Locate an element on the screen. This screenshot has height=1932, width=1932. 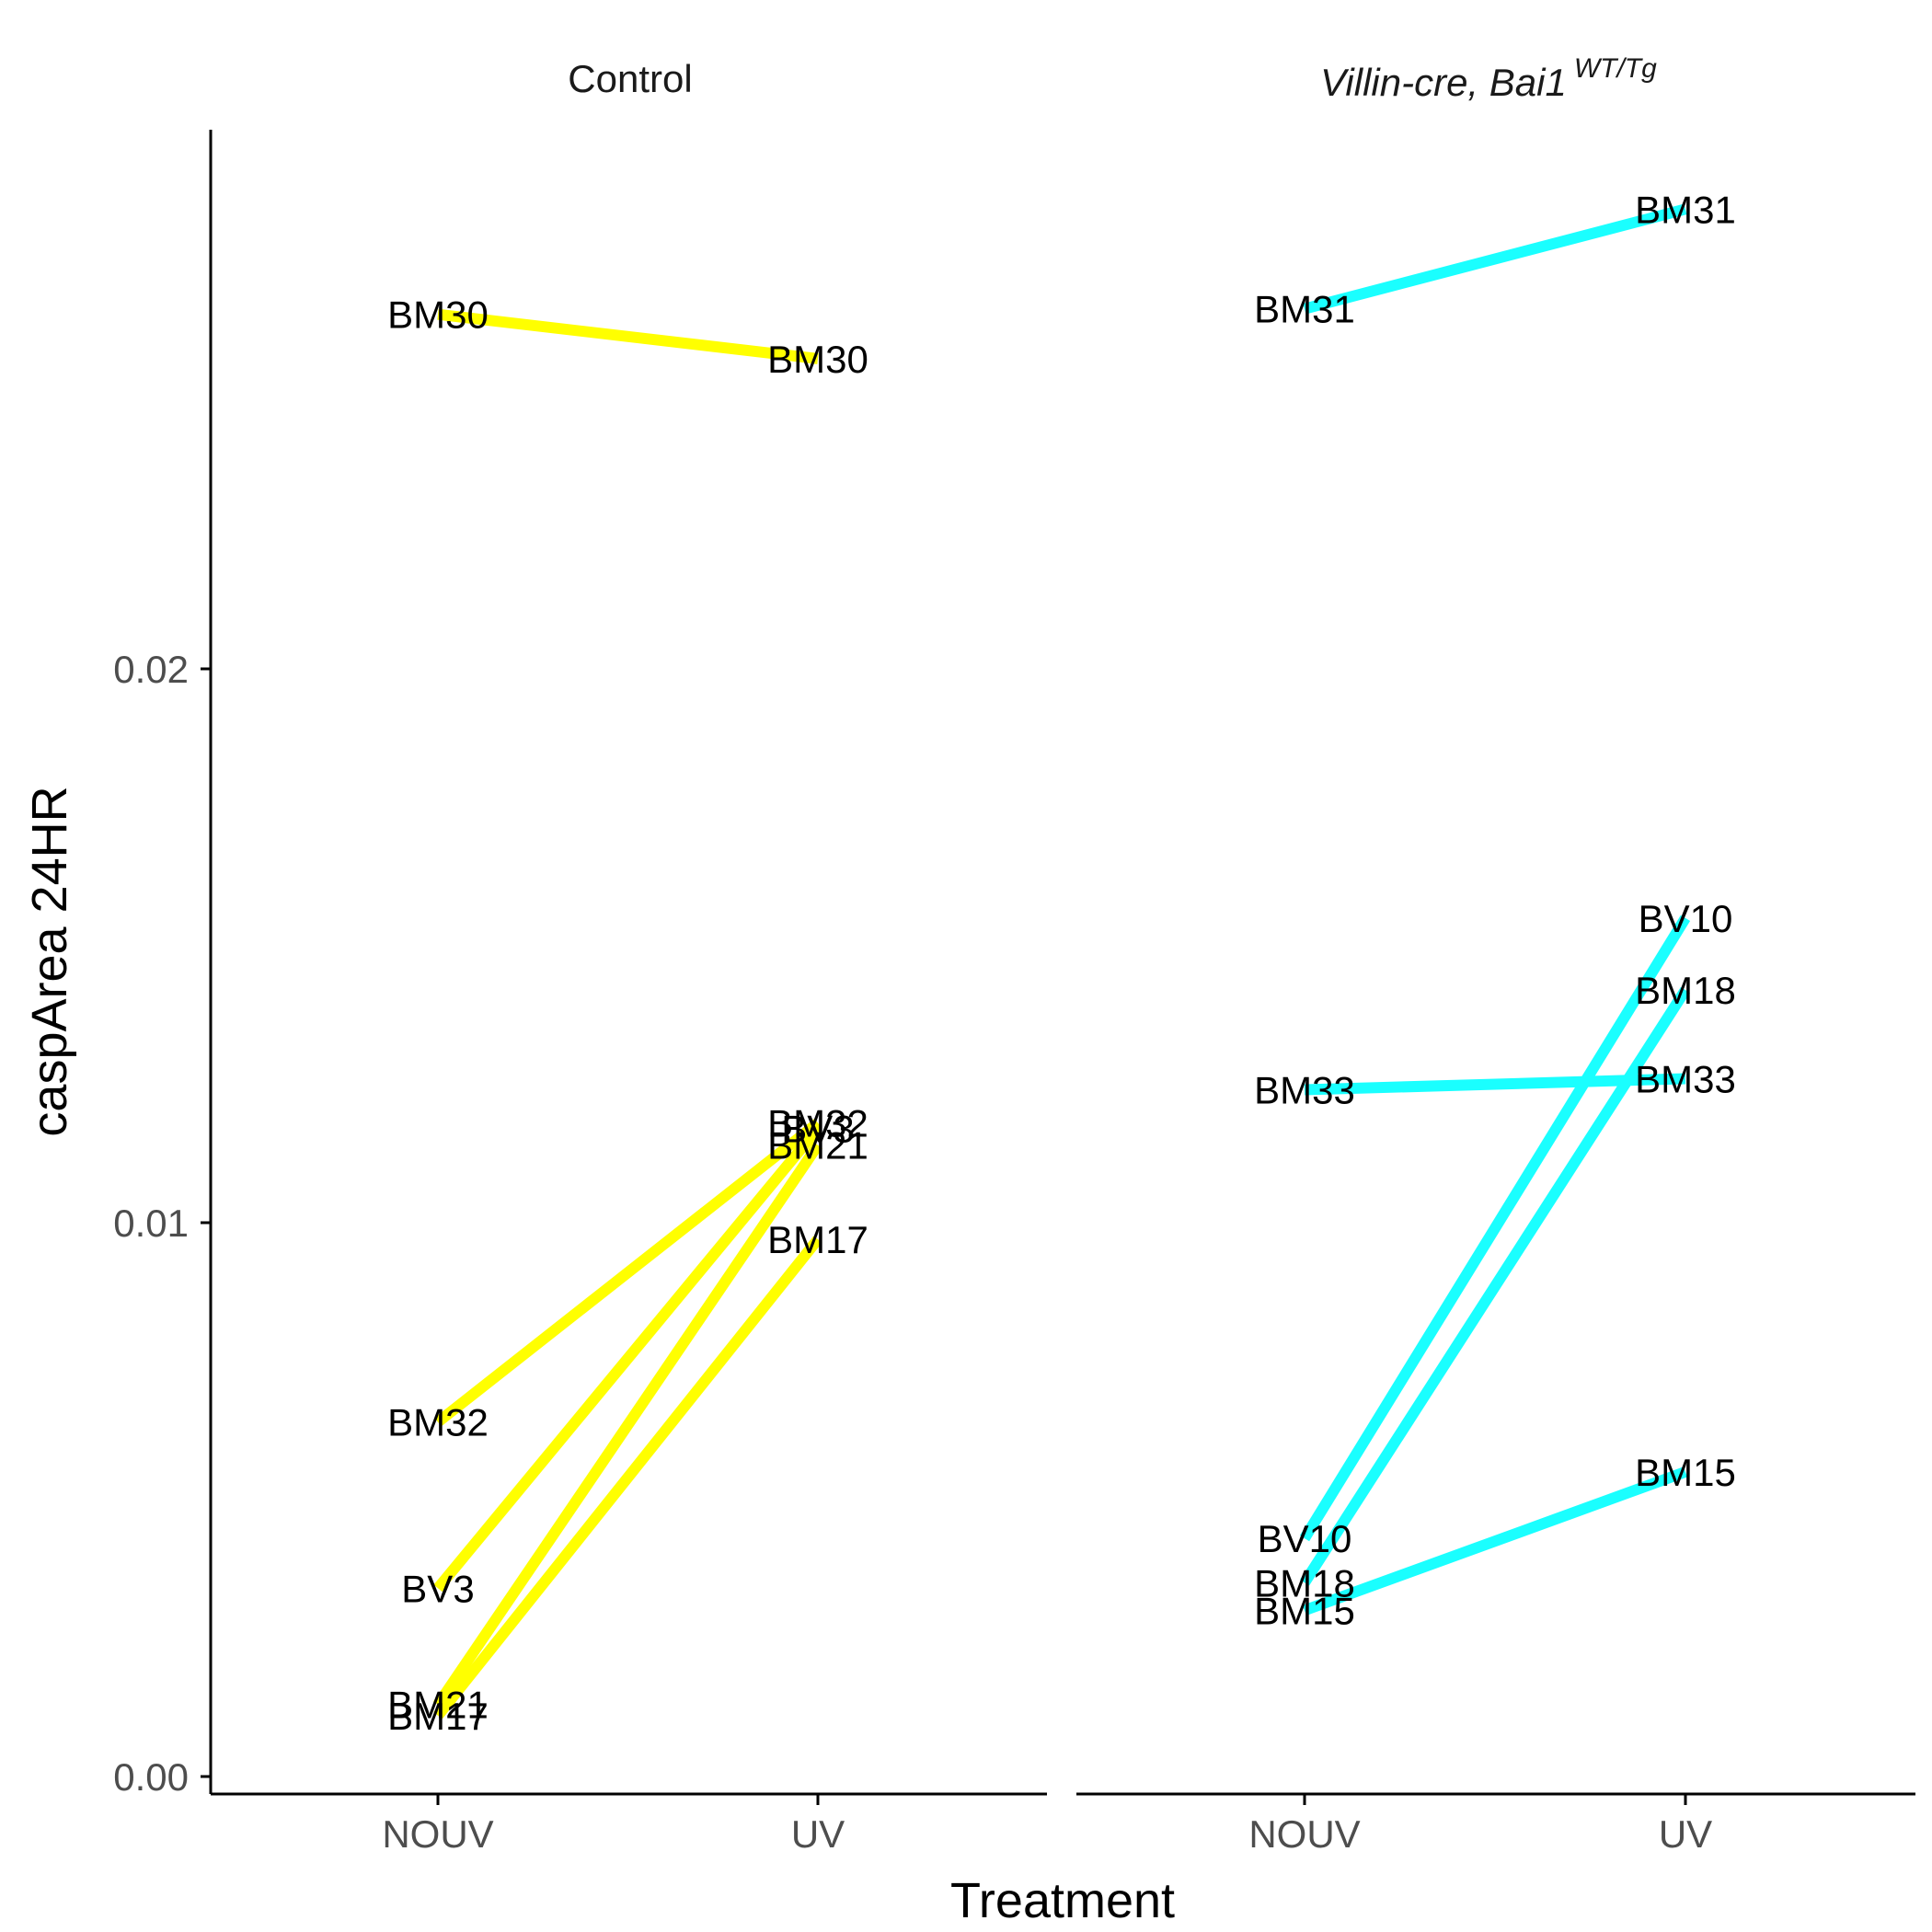
panel-title-villin-cre-bai1: Villin-cre, Bai1 WT/Tg is located at coordinates (1488, 78).